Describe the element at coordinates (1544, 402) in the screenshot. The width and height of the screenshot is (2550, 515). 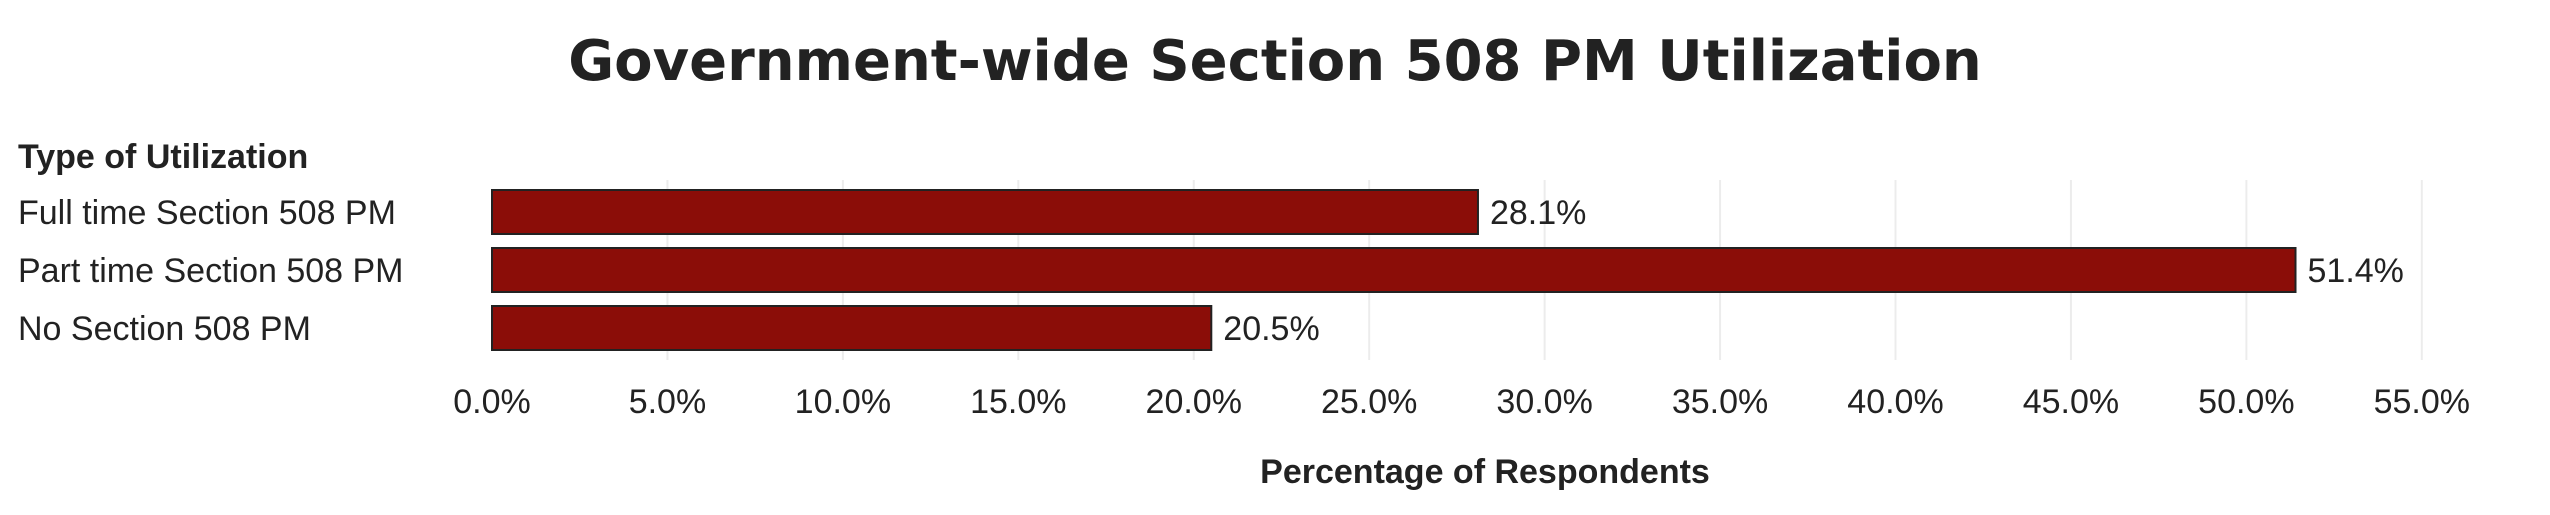
I see `x-tick-label: 30.0%` at that location.